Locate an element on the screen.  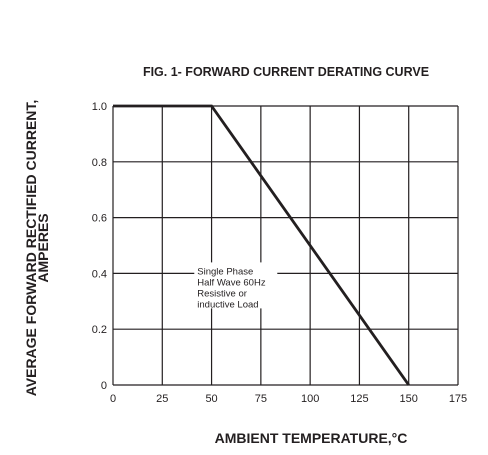
x-tick-label-25: 25 is located at coordinates (162, 399).